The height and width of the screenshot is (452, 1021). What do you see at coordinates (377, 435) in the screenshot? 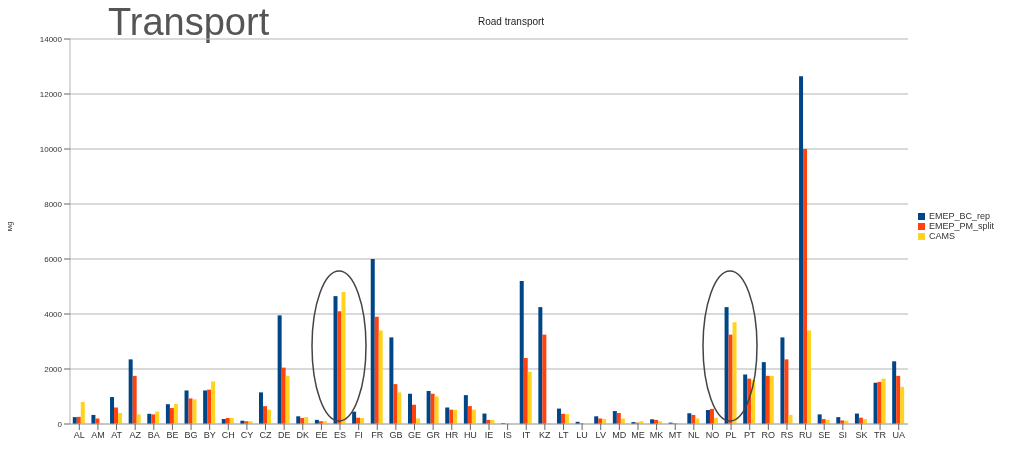
I see `x-tick-label: FR` at bounding box center [377, 435].